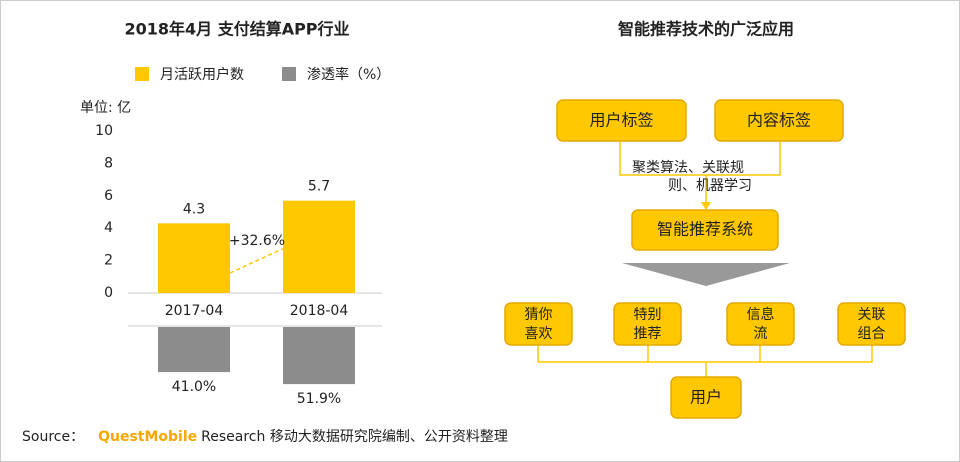  I want to click on y-tick-label: 6, so click(108, 196).